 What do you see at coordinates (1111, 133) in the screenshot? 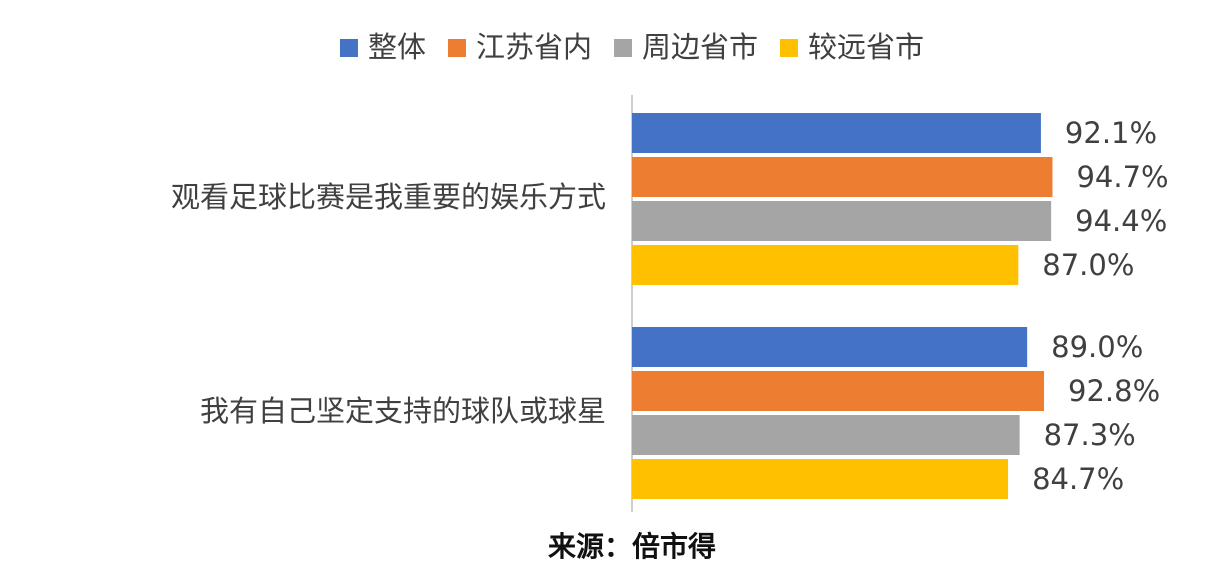
I see `value-label: 92.1%` at bounding box center [1111, 133].